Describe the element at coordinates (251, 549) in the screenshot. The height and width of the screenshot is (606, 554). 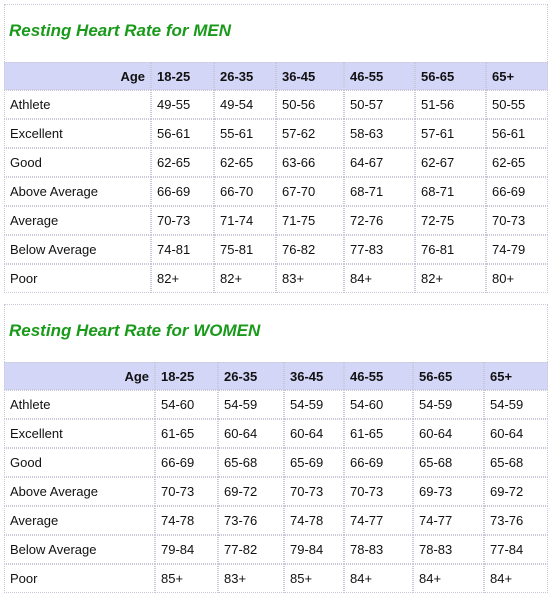
I see `women-table-cell: 77-82` at that location.